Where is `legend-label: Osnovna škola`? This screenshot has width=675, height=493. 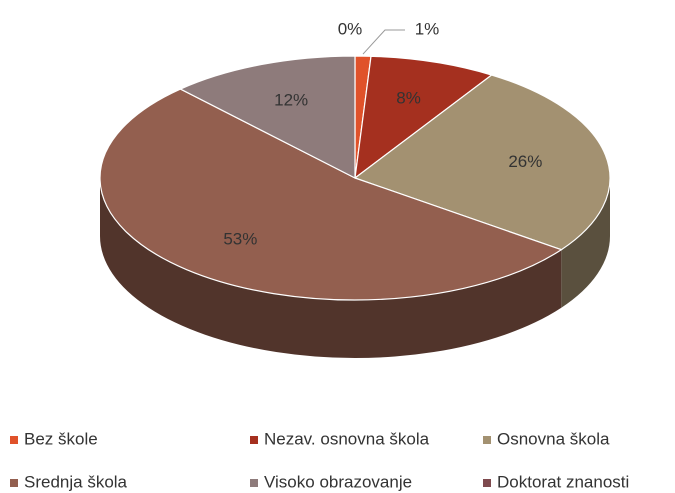
legend-label: Osnovna škola is located at coordinates (553, 438).